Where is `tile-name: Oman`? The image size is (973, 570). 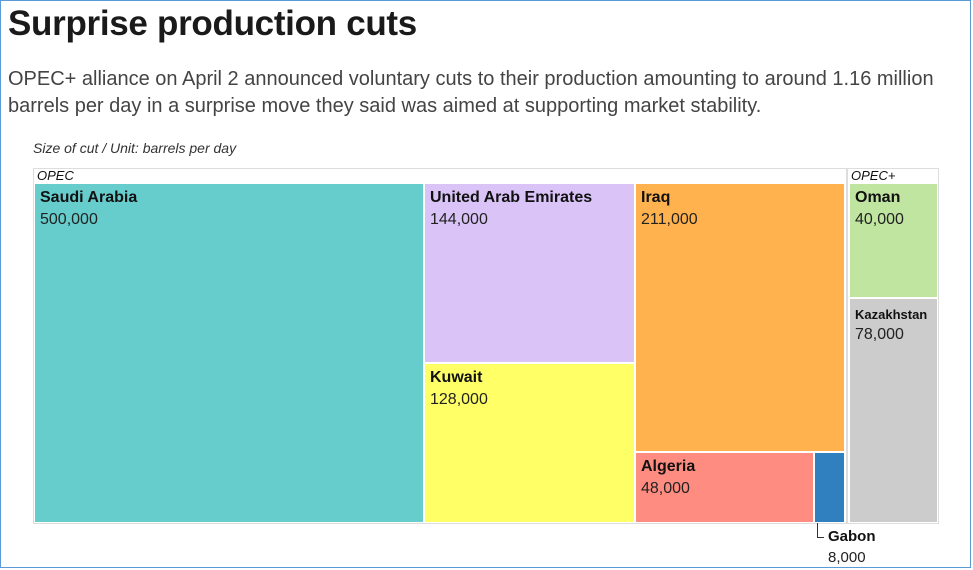
tile-name: Oman is located at coordinates (878, 197).